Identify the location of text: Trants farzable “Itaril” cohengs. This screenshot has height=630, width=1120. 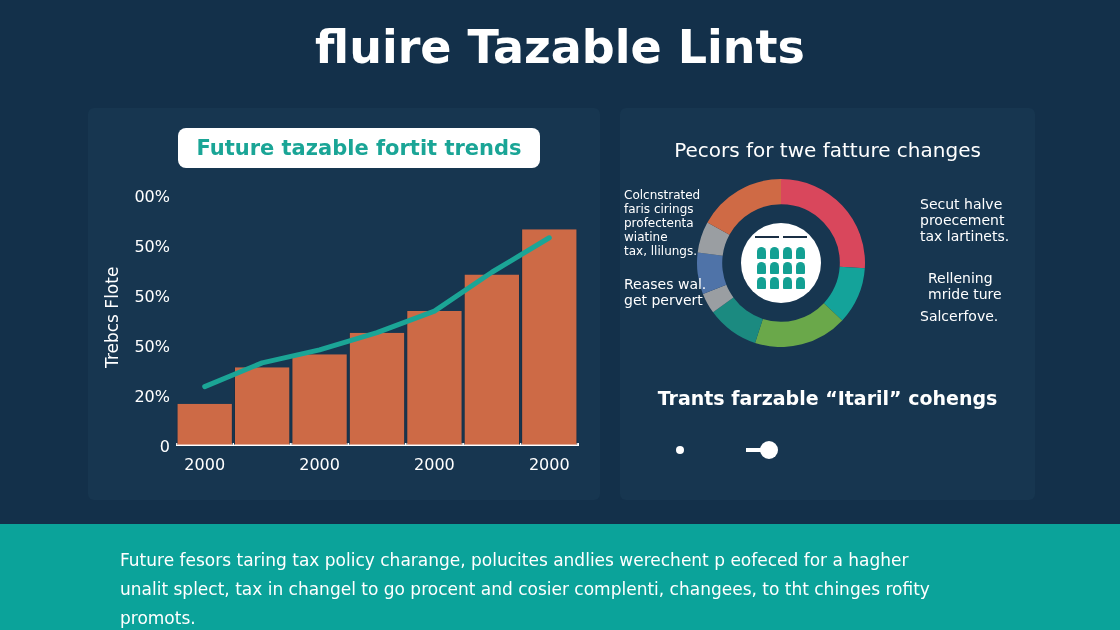
(827, 398).